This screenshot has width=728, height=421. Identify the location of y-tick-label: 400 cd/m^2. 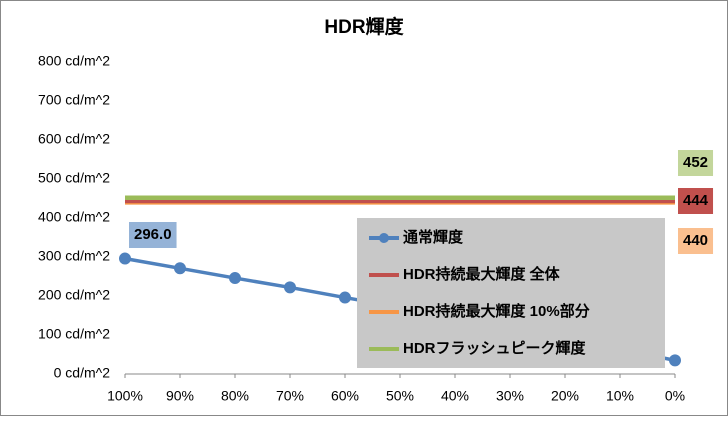
(74, 217).